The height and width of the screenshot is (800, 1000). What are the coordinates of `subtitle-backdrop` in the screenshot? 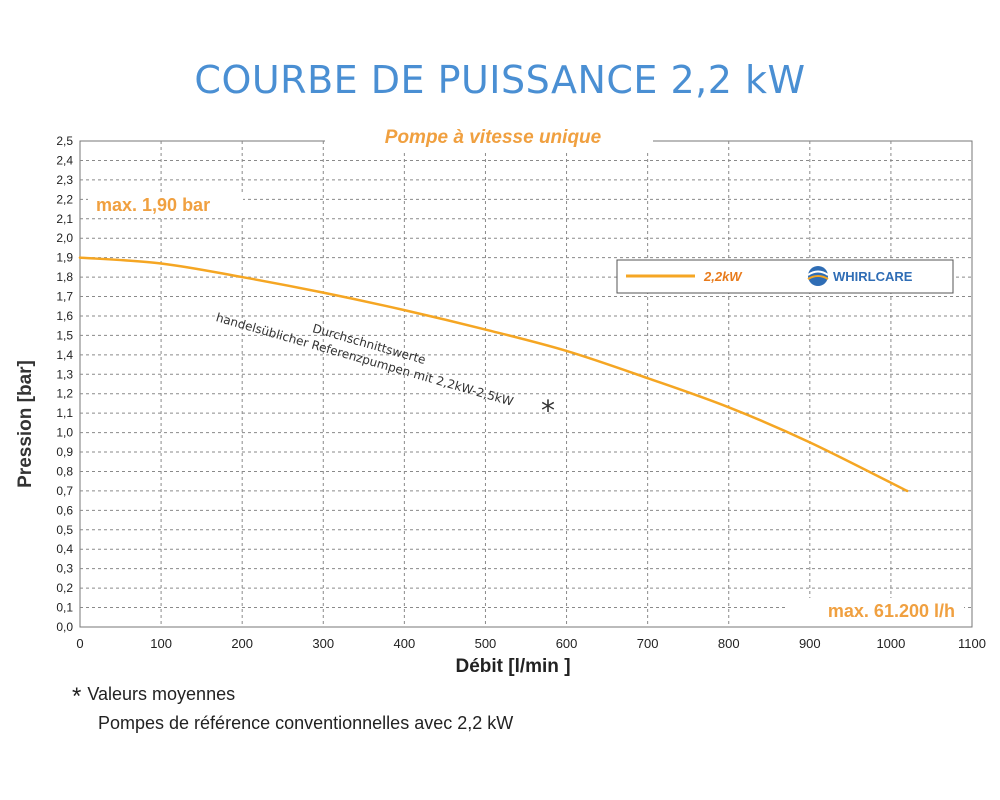 It's located at (489, 138).